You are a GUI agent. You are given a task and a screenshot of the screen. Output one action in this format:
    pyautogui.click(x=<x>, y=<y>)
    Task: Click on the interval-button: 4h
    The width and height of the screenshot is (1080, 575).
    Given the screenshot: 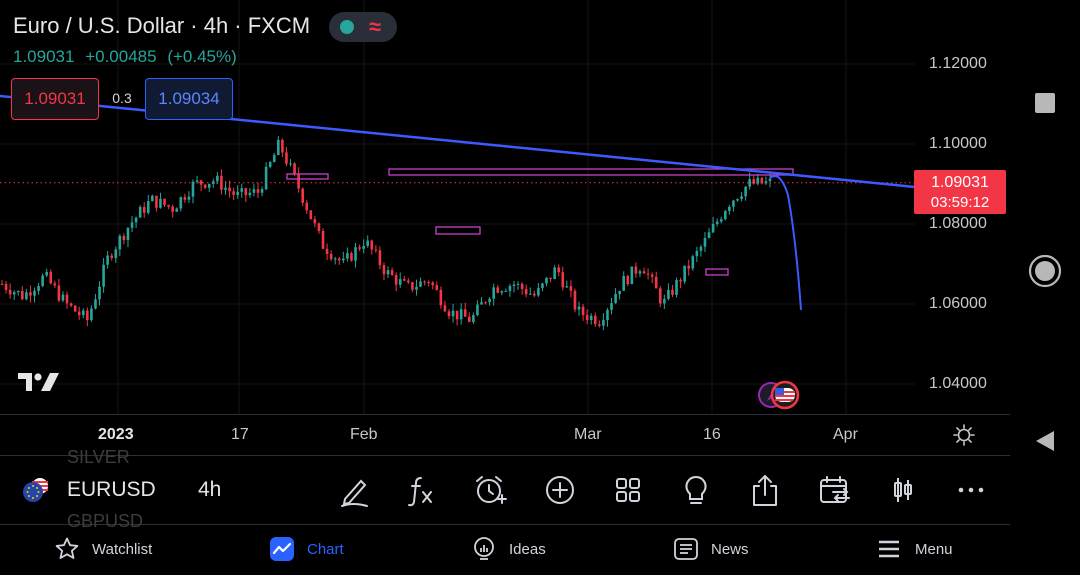 What is the action you would take?
    pyautogui.click(x=210, y=489)
    